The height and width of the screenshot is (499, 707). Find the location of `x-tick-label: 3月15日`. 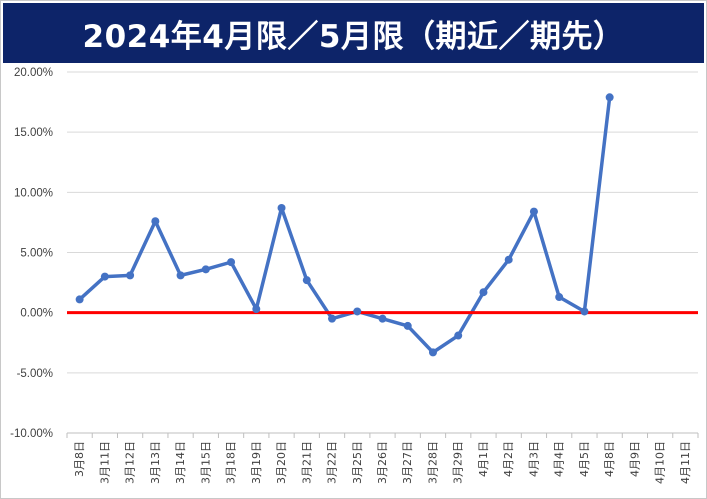

x-tick-label: 3月15日 is located at coordinates (205, 462).